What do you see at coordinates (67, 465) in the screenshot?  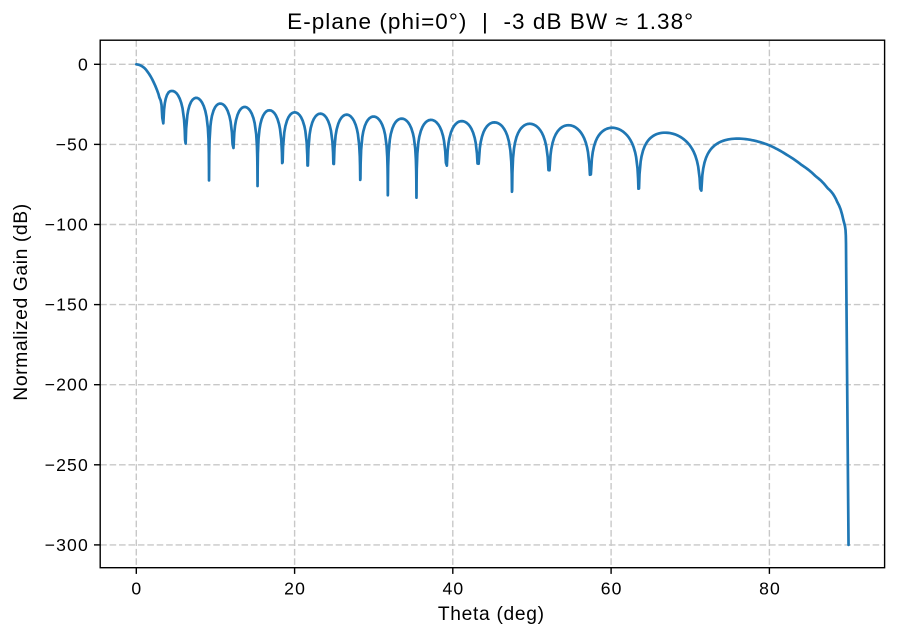 I see `svg-text: −250` at bounding box center [67, 465].